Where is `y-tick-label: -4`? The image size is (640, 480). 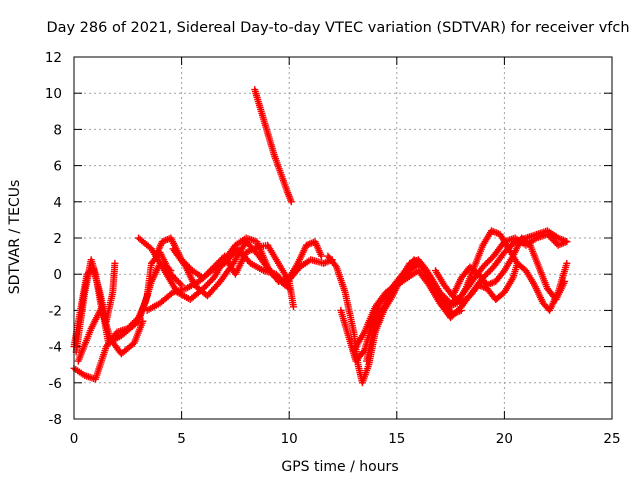
y-tick-label: -4 is located at coordinates (55, 348).